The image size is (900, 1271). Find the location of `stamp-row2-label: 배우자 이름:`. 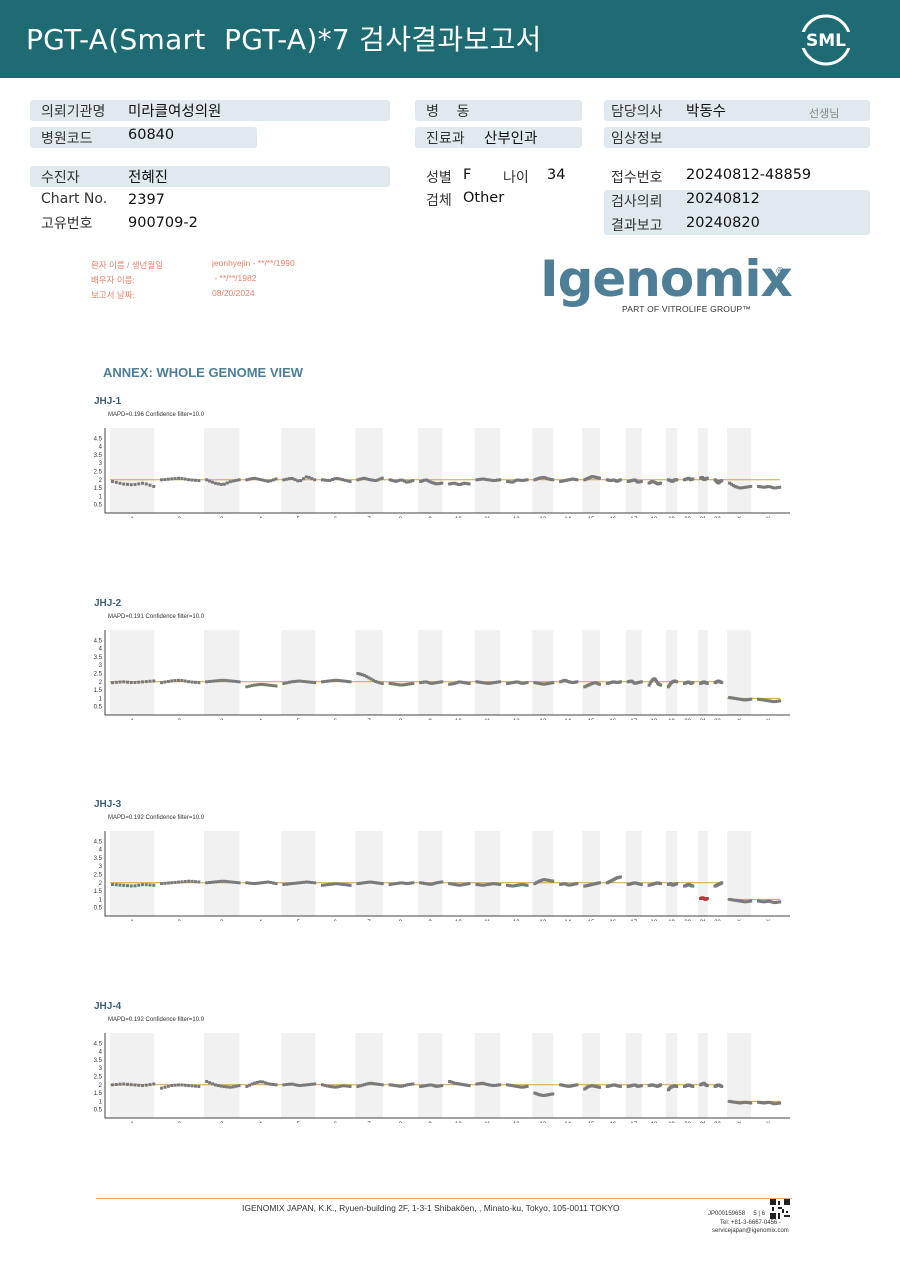

stamp-row2-label: 배우자 이름: is located at coordinates (113, 280).